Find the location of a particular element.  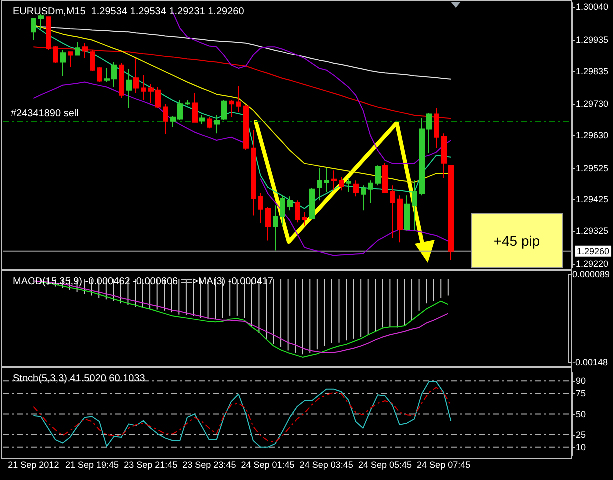

ref-line-label: #24341890 sell is located at coordinates (45, 114).